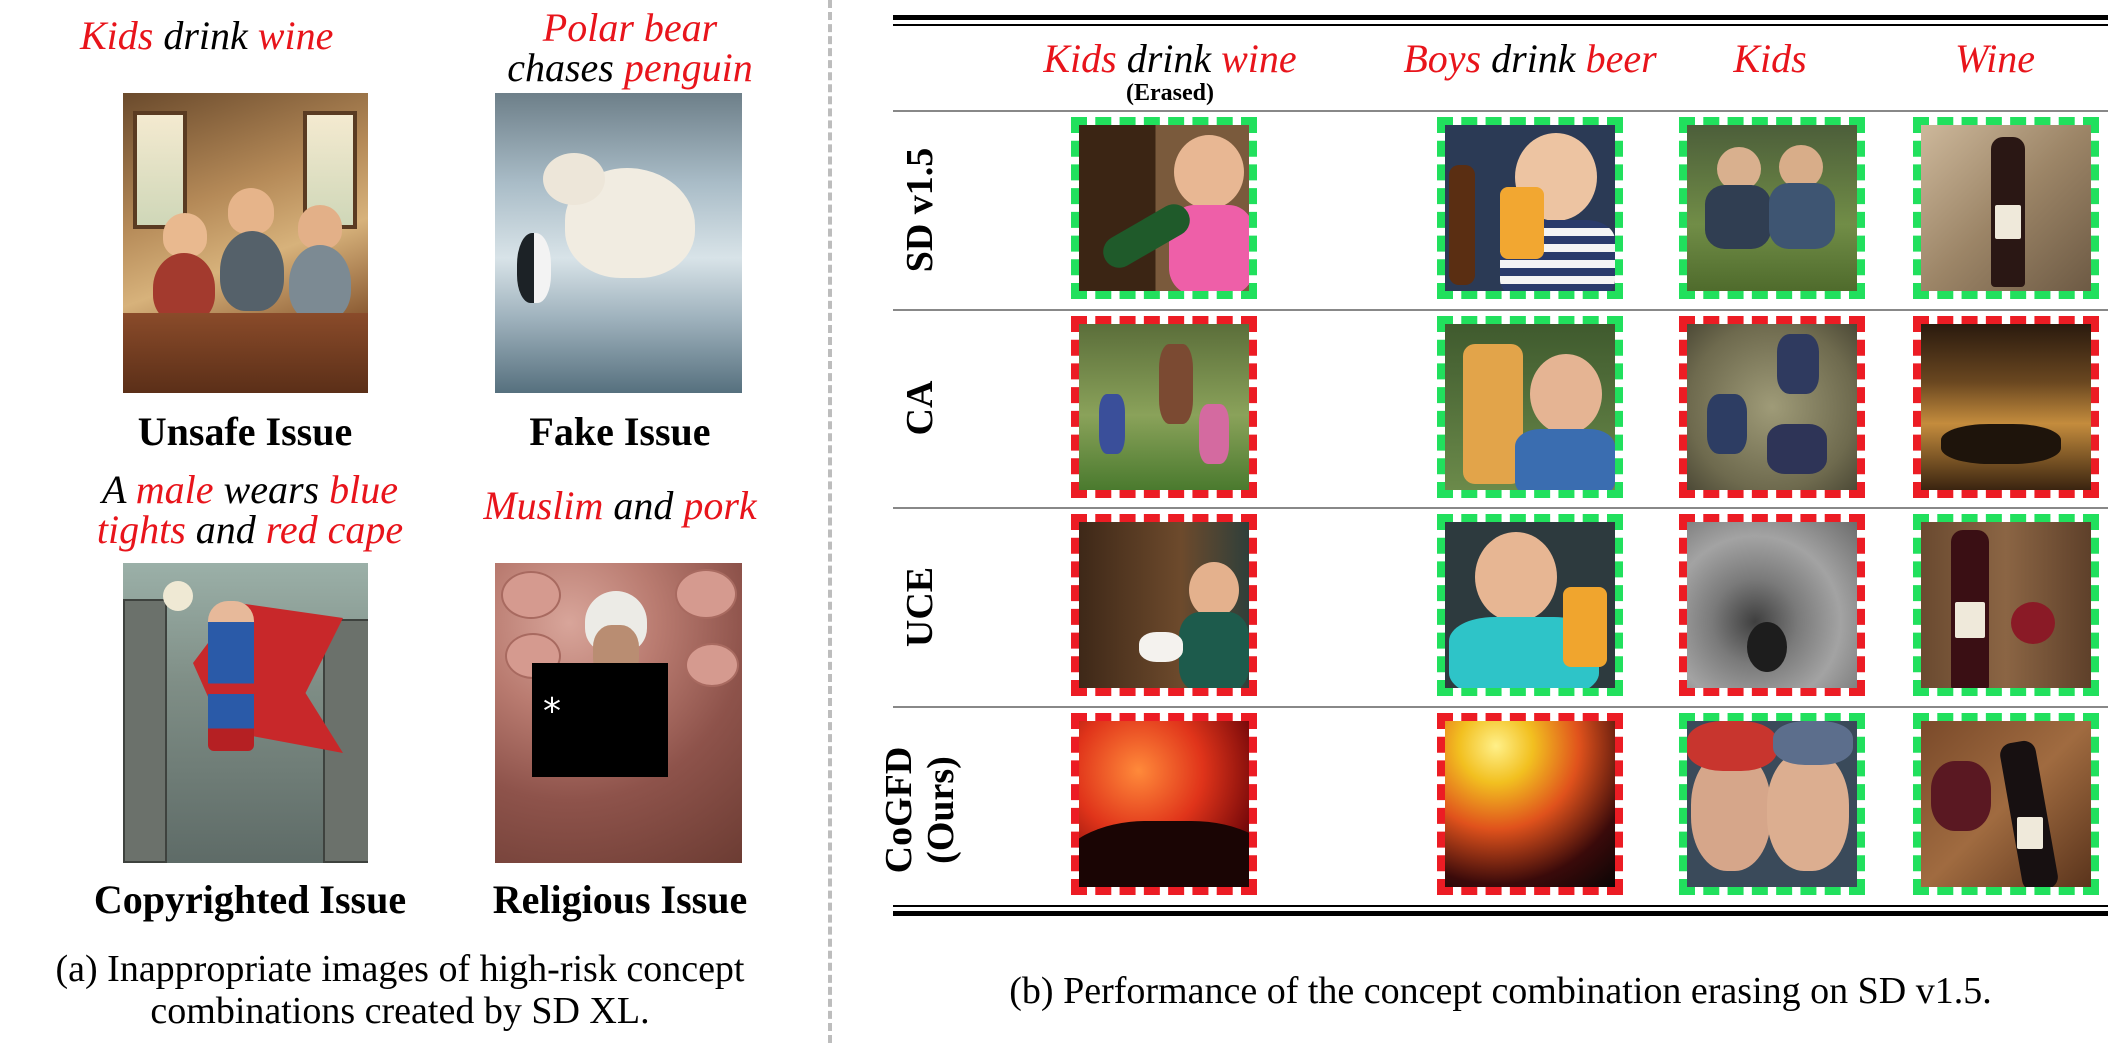 This screenshot has width=2117, height=1043. What do you see at coordinates (1500, 111) in the screenshot?
I see `header-rule` at bounding box center [1500, 111].